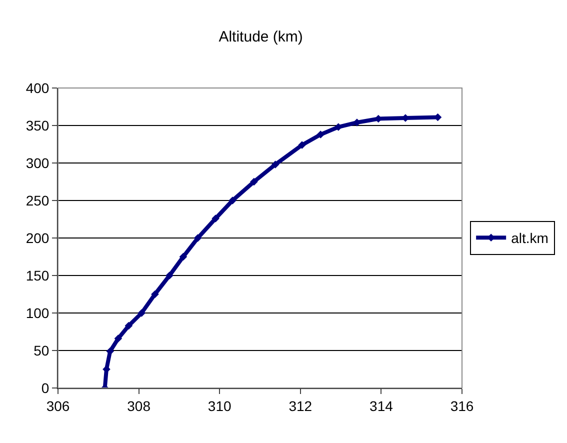  I want to click on x-tick-label: 316, so click(462, 406).